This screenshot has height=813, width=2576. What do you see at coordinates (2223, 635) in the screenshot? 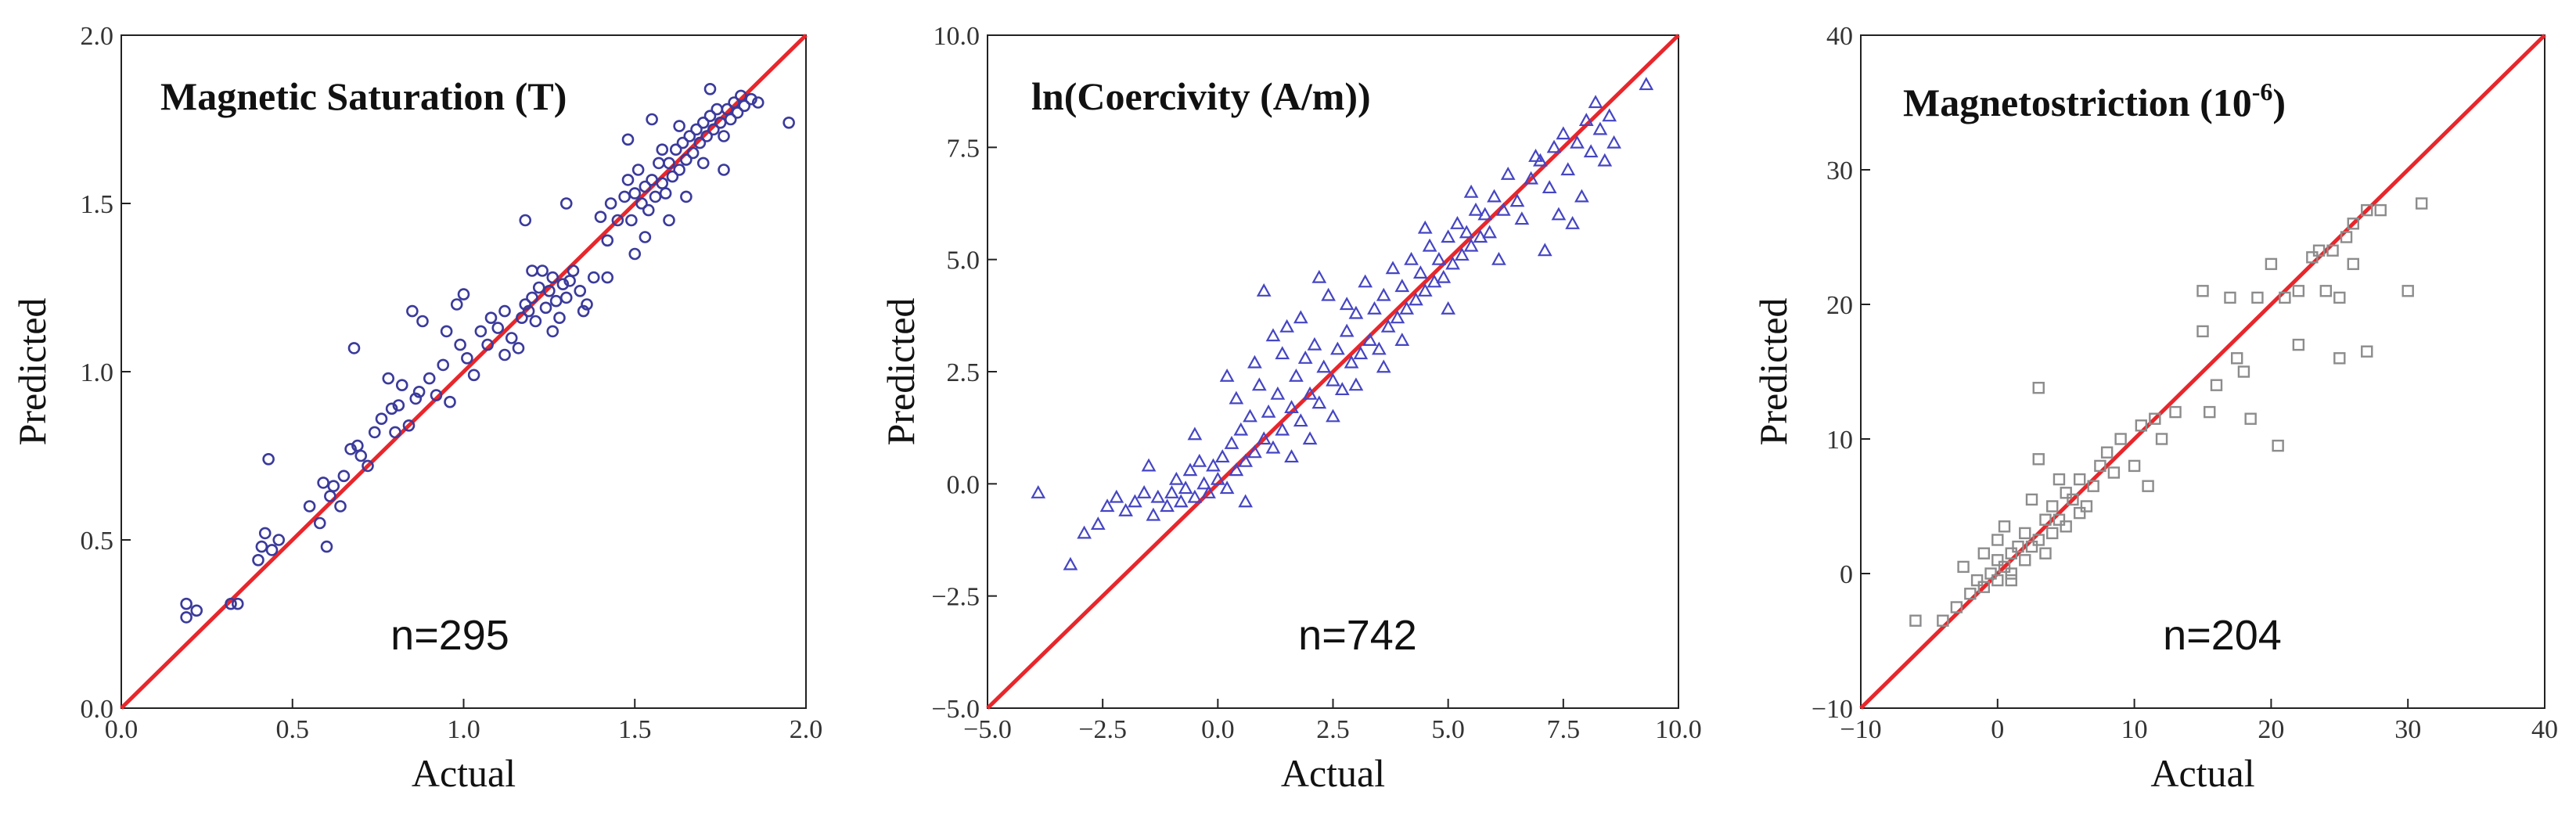
I see `sample-count-label: n=204` at bounding box center [2223, 635].